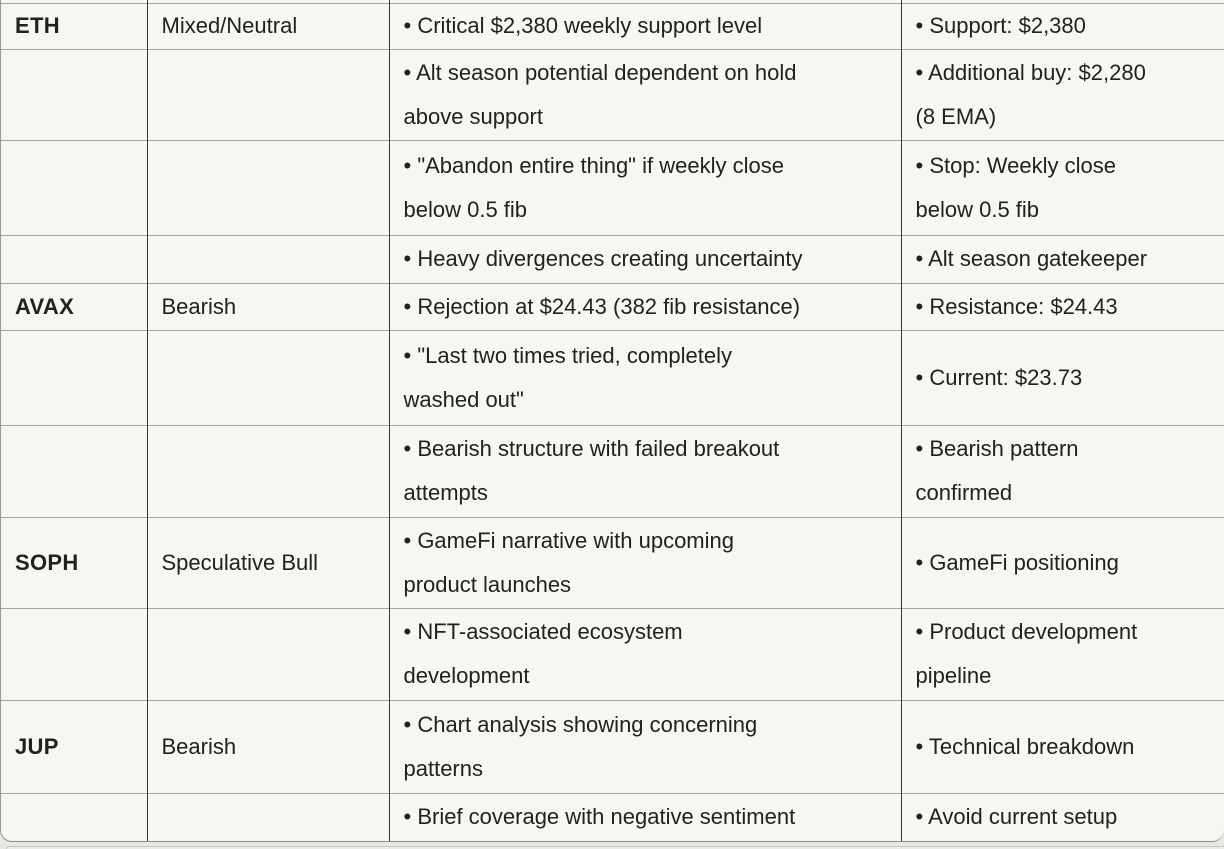 Image resolution: width=1224 pixels, height=849 pixels. What do you see at coordinates (267, 25) in the screenshot?
I see `sentiment-cell: Mixed/Neutral` at bounding box center [267, 25].